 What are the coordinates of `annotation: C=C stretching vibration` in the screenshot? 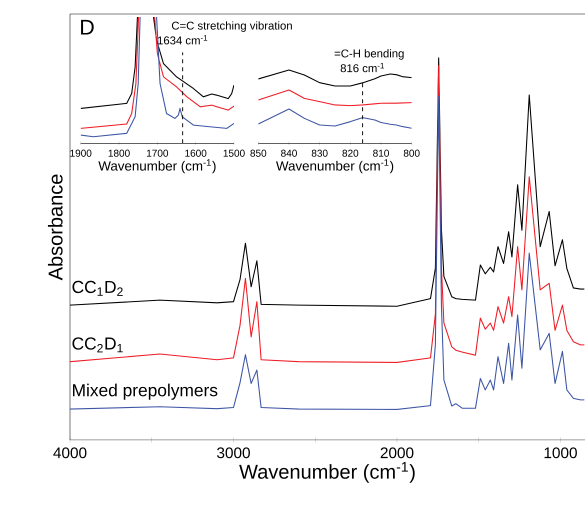 It's located at (232, 26).